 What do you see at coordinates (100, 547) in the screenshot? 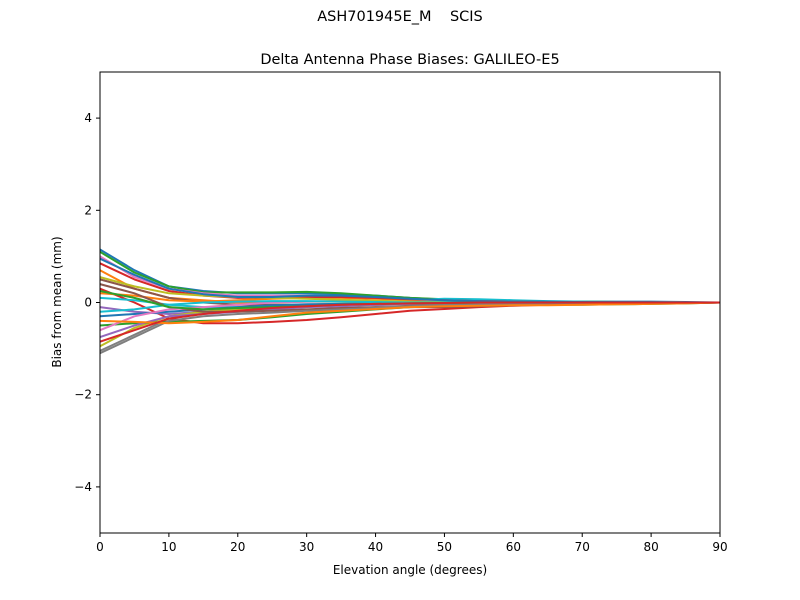
I see `x-tick-label: 0` at bounding box center [100, 547].